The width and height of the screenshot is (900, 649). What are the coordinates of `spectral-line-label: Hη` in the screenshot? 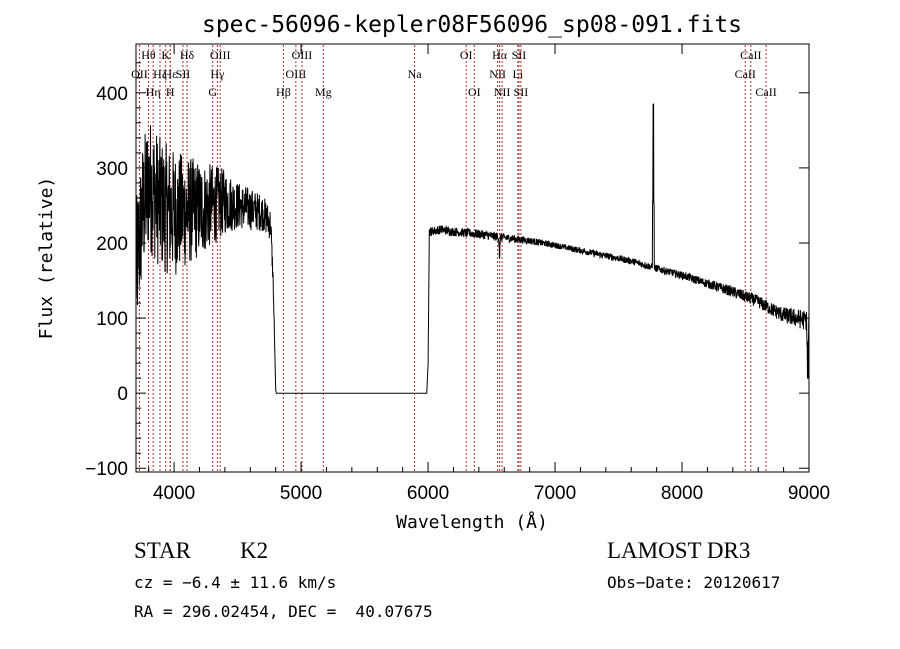 It's located at (153, 92).